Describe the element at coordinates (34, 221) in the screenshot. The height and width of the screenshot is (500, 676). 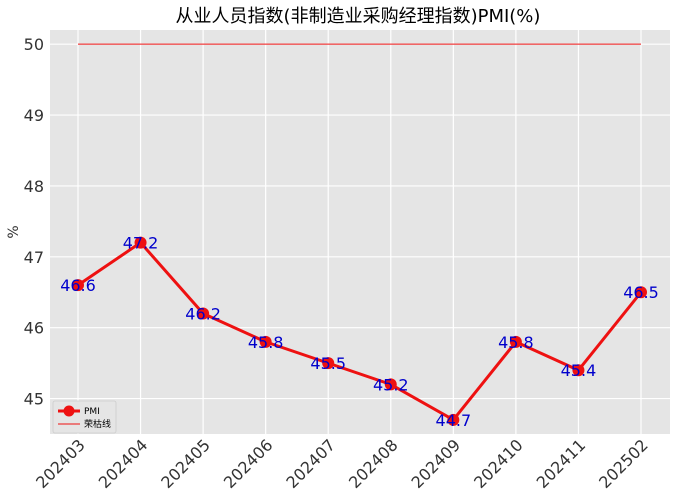
I see `y-axis-ticks: 45 46 47 48 49 50` at that location.